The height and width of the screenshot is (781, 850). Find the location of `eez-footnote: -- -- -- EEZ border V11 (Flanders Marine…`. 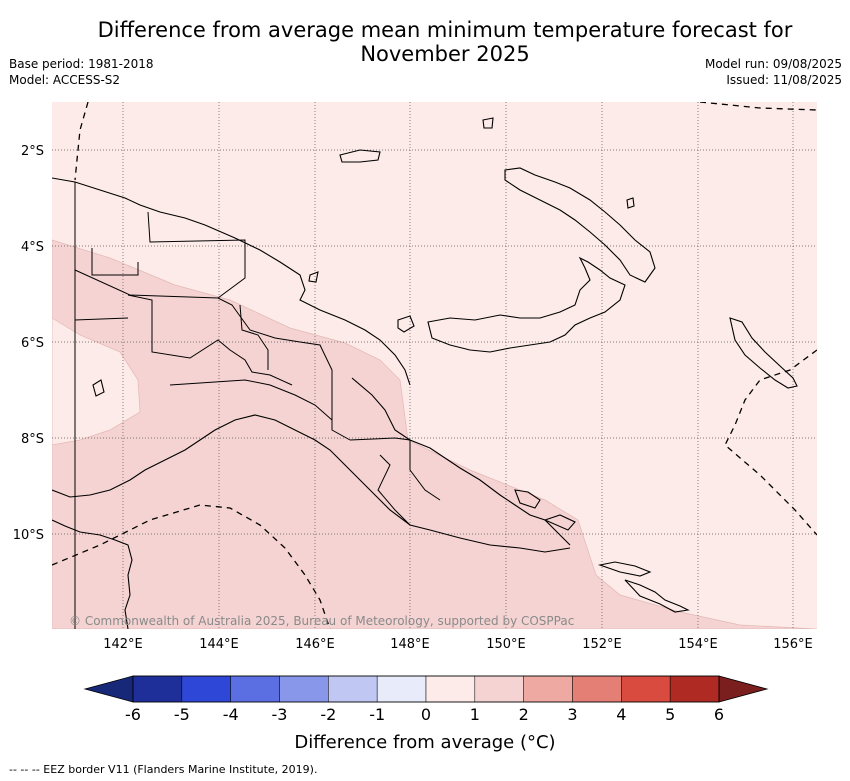

eez-footnote: -- -- -- EEZ border V11 (Flanders Marine… is located at coordinates (163, 769).